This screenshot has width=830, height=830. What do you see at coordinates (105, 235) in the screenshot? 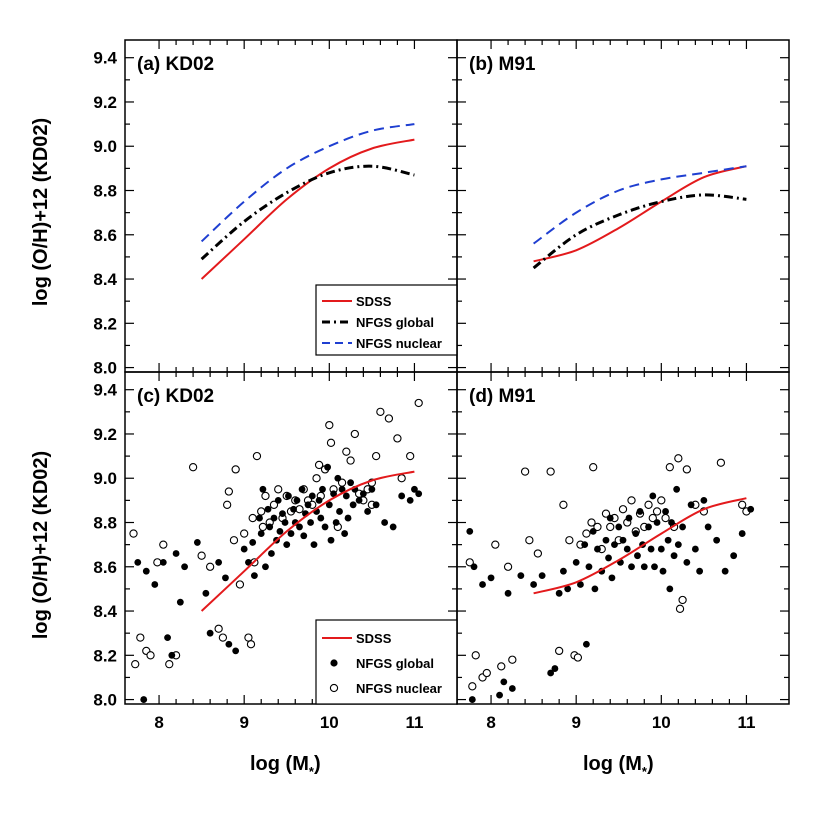
I see `y-tick-label: 8.6` at bounding box center [105, 235].